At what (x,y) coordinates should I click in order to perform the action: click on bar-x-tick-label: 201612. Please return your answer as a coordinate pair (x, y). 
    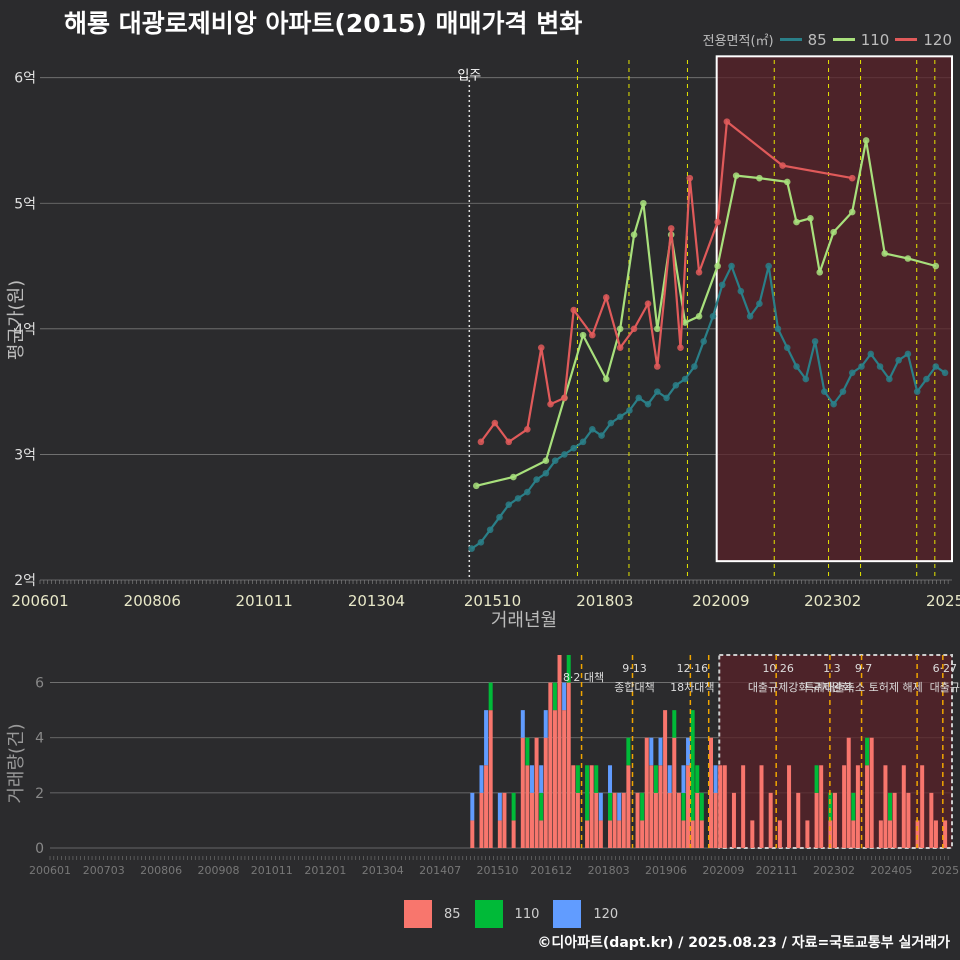
    Looking at the image, I should click on (551, 870).